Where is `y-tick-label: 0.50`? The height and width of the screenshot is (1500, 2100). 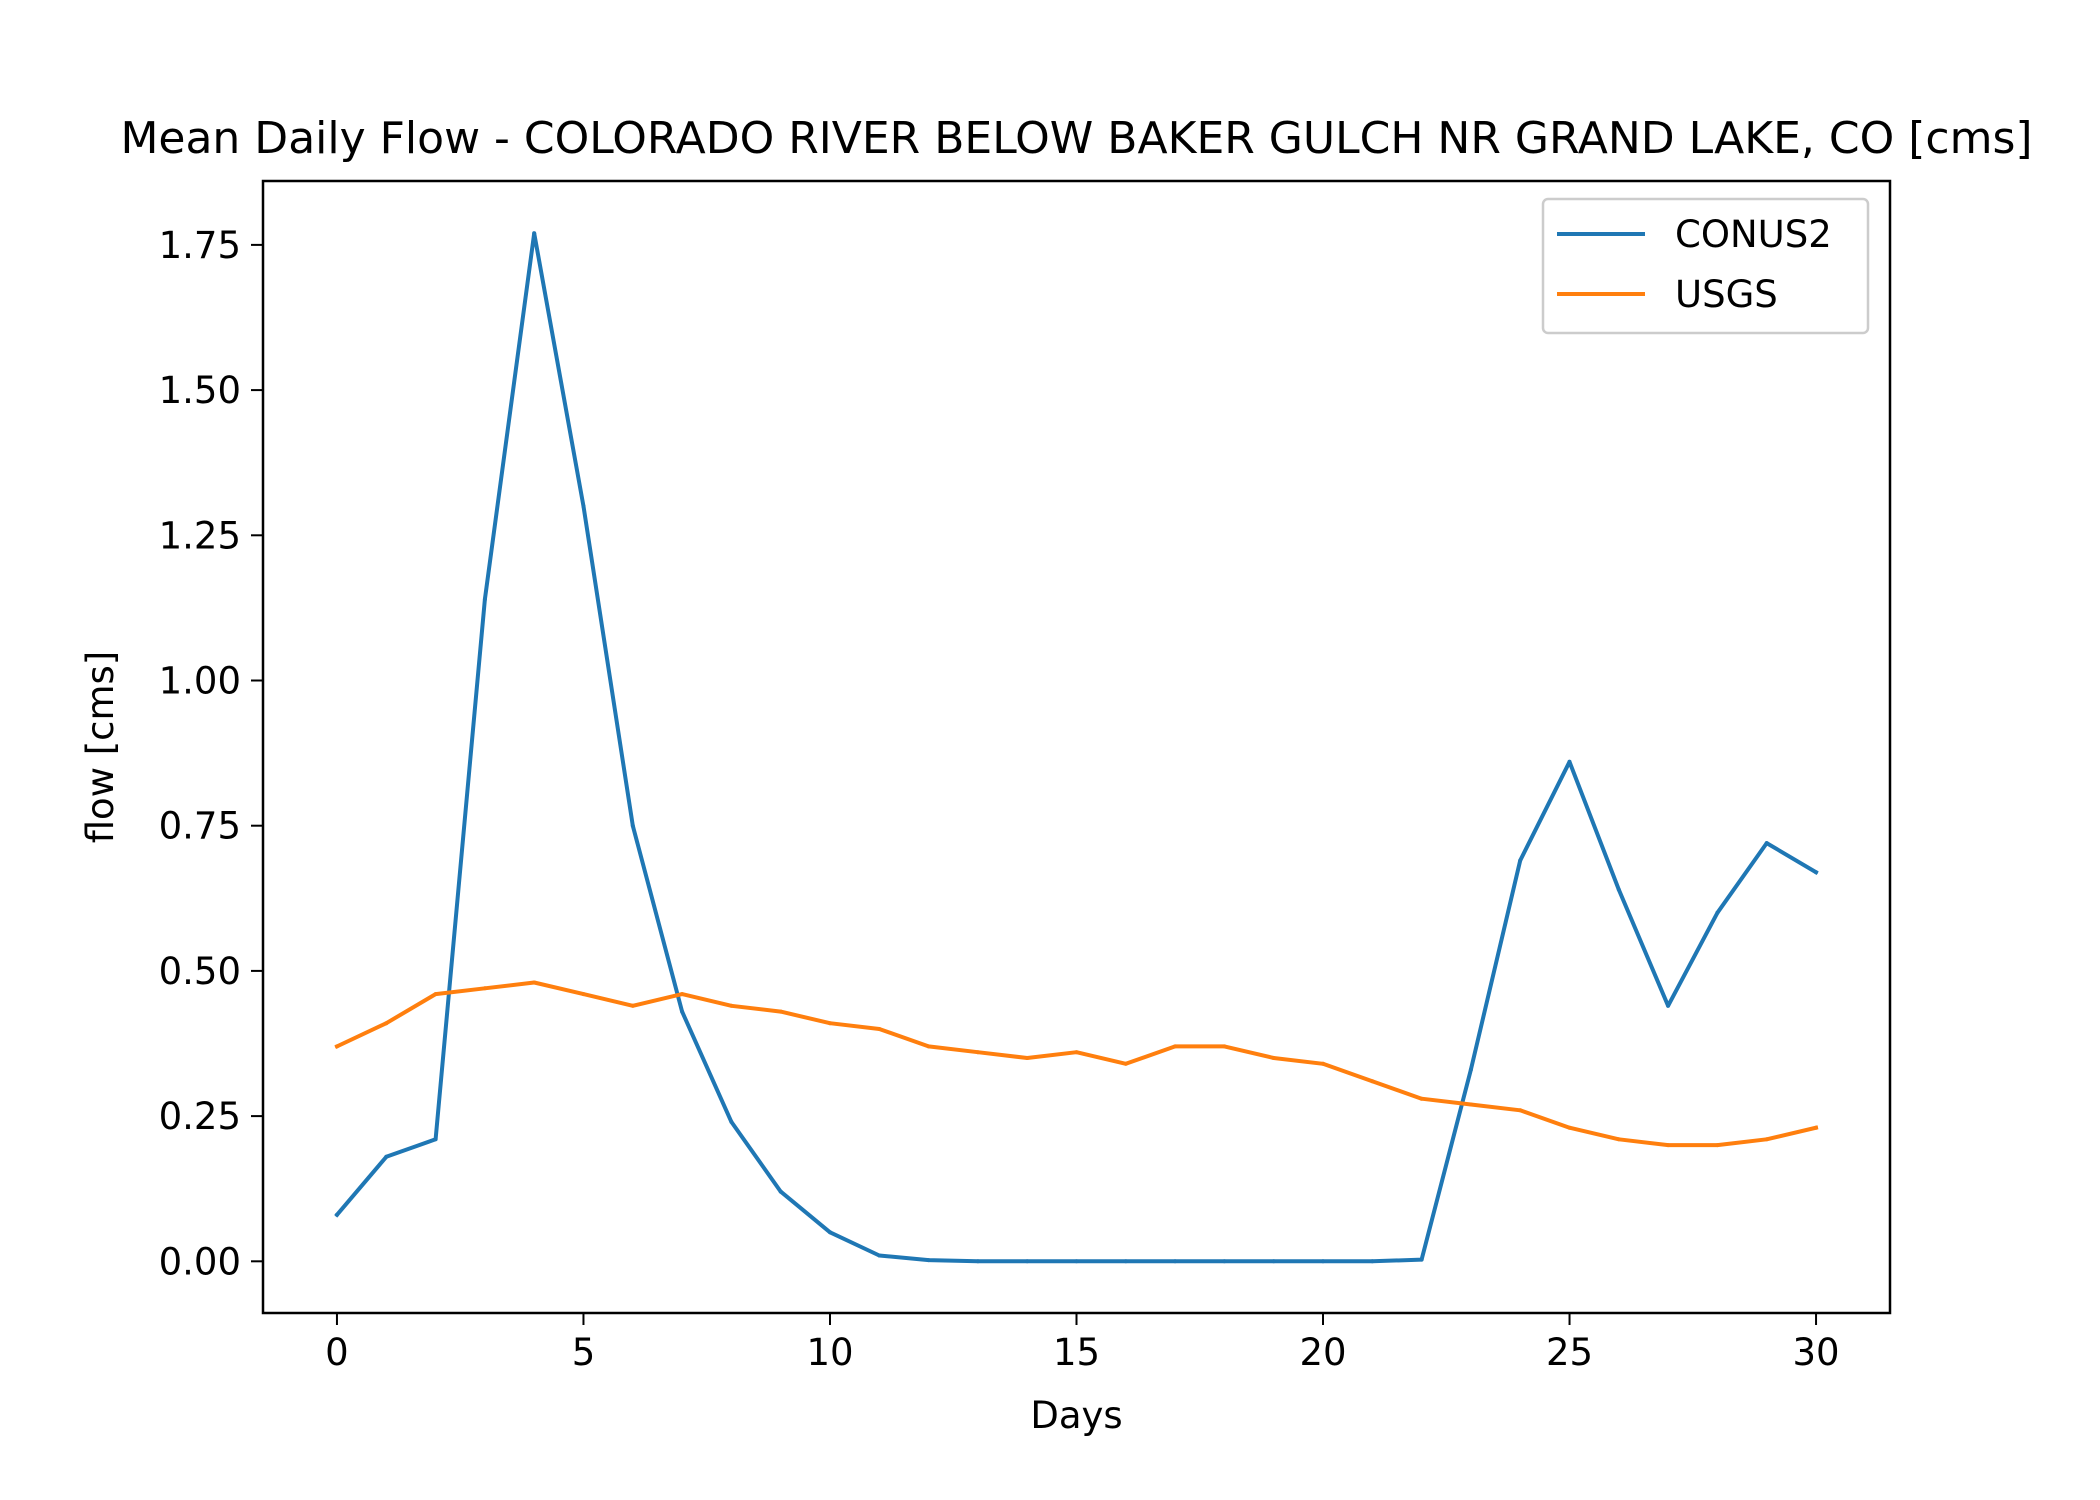
y-tick-label: 0.50 is located at coordinates (200, 971).